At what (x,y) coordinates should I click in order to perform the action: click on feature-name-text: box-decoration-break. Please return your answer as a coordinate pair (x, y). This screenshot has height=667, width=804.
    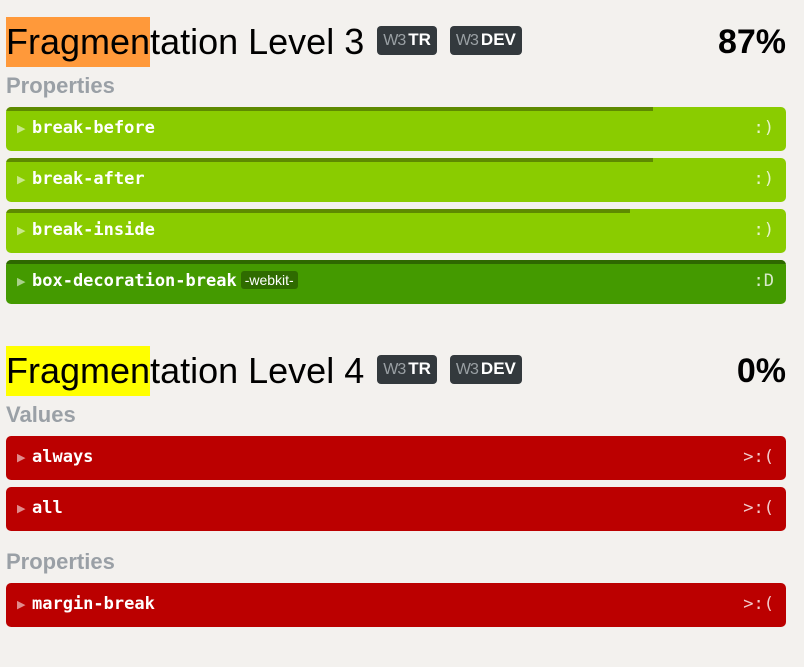
    Looking at the image, I should click on (134, 281).